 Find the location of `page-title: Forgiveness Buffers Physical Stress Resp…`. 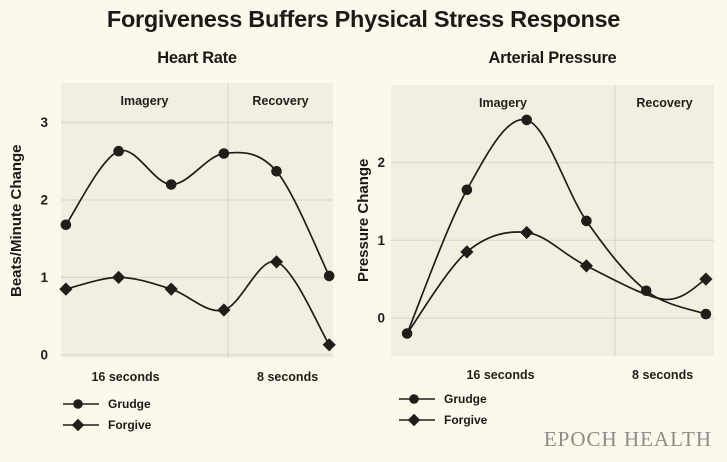

page-title: Forgiveness Buffers Physical Stress Resp… is located at coordinates (363, 19).